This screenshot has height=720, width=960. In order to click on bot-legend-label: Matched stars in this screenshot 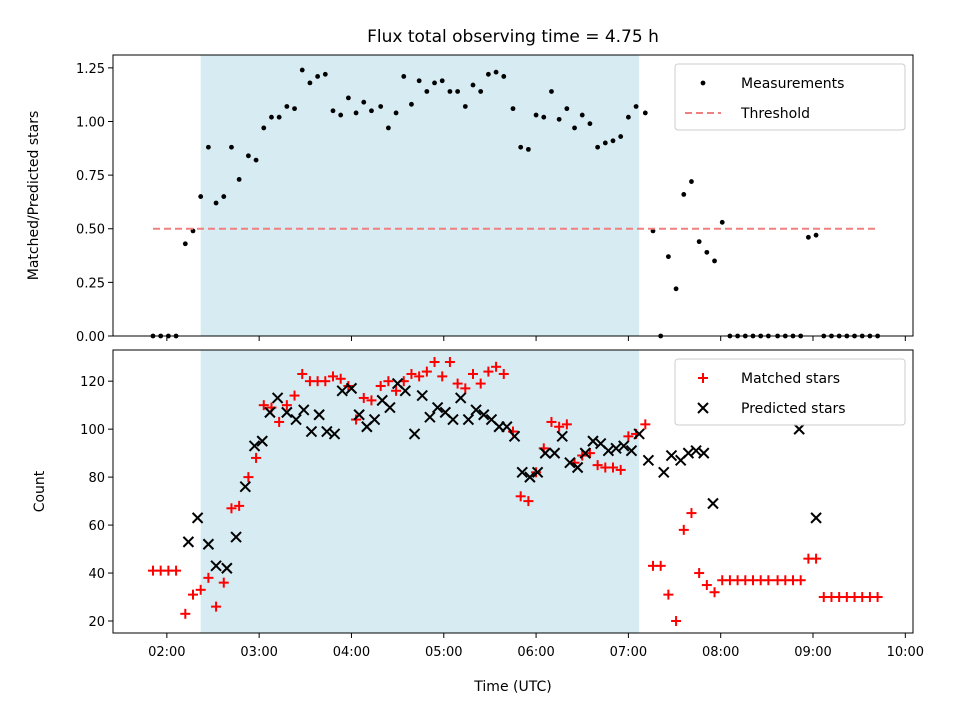, I will do `click(790, 379)`.